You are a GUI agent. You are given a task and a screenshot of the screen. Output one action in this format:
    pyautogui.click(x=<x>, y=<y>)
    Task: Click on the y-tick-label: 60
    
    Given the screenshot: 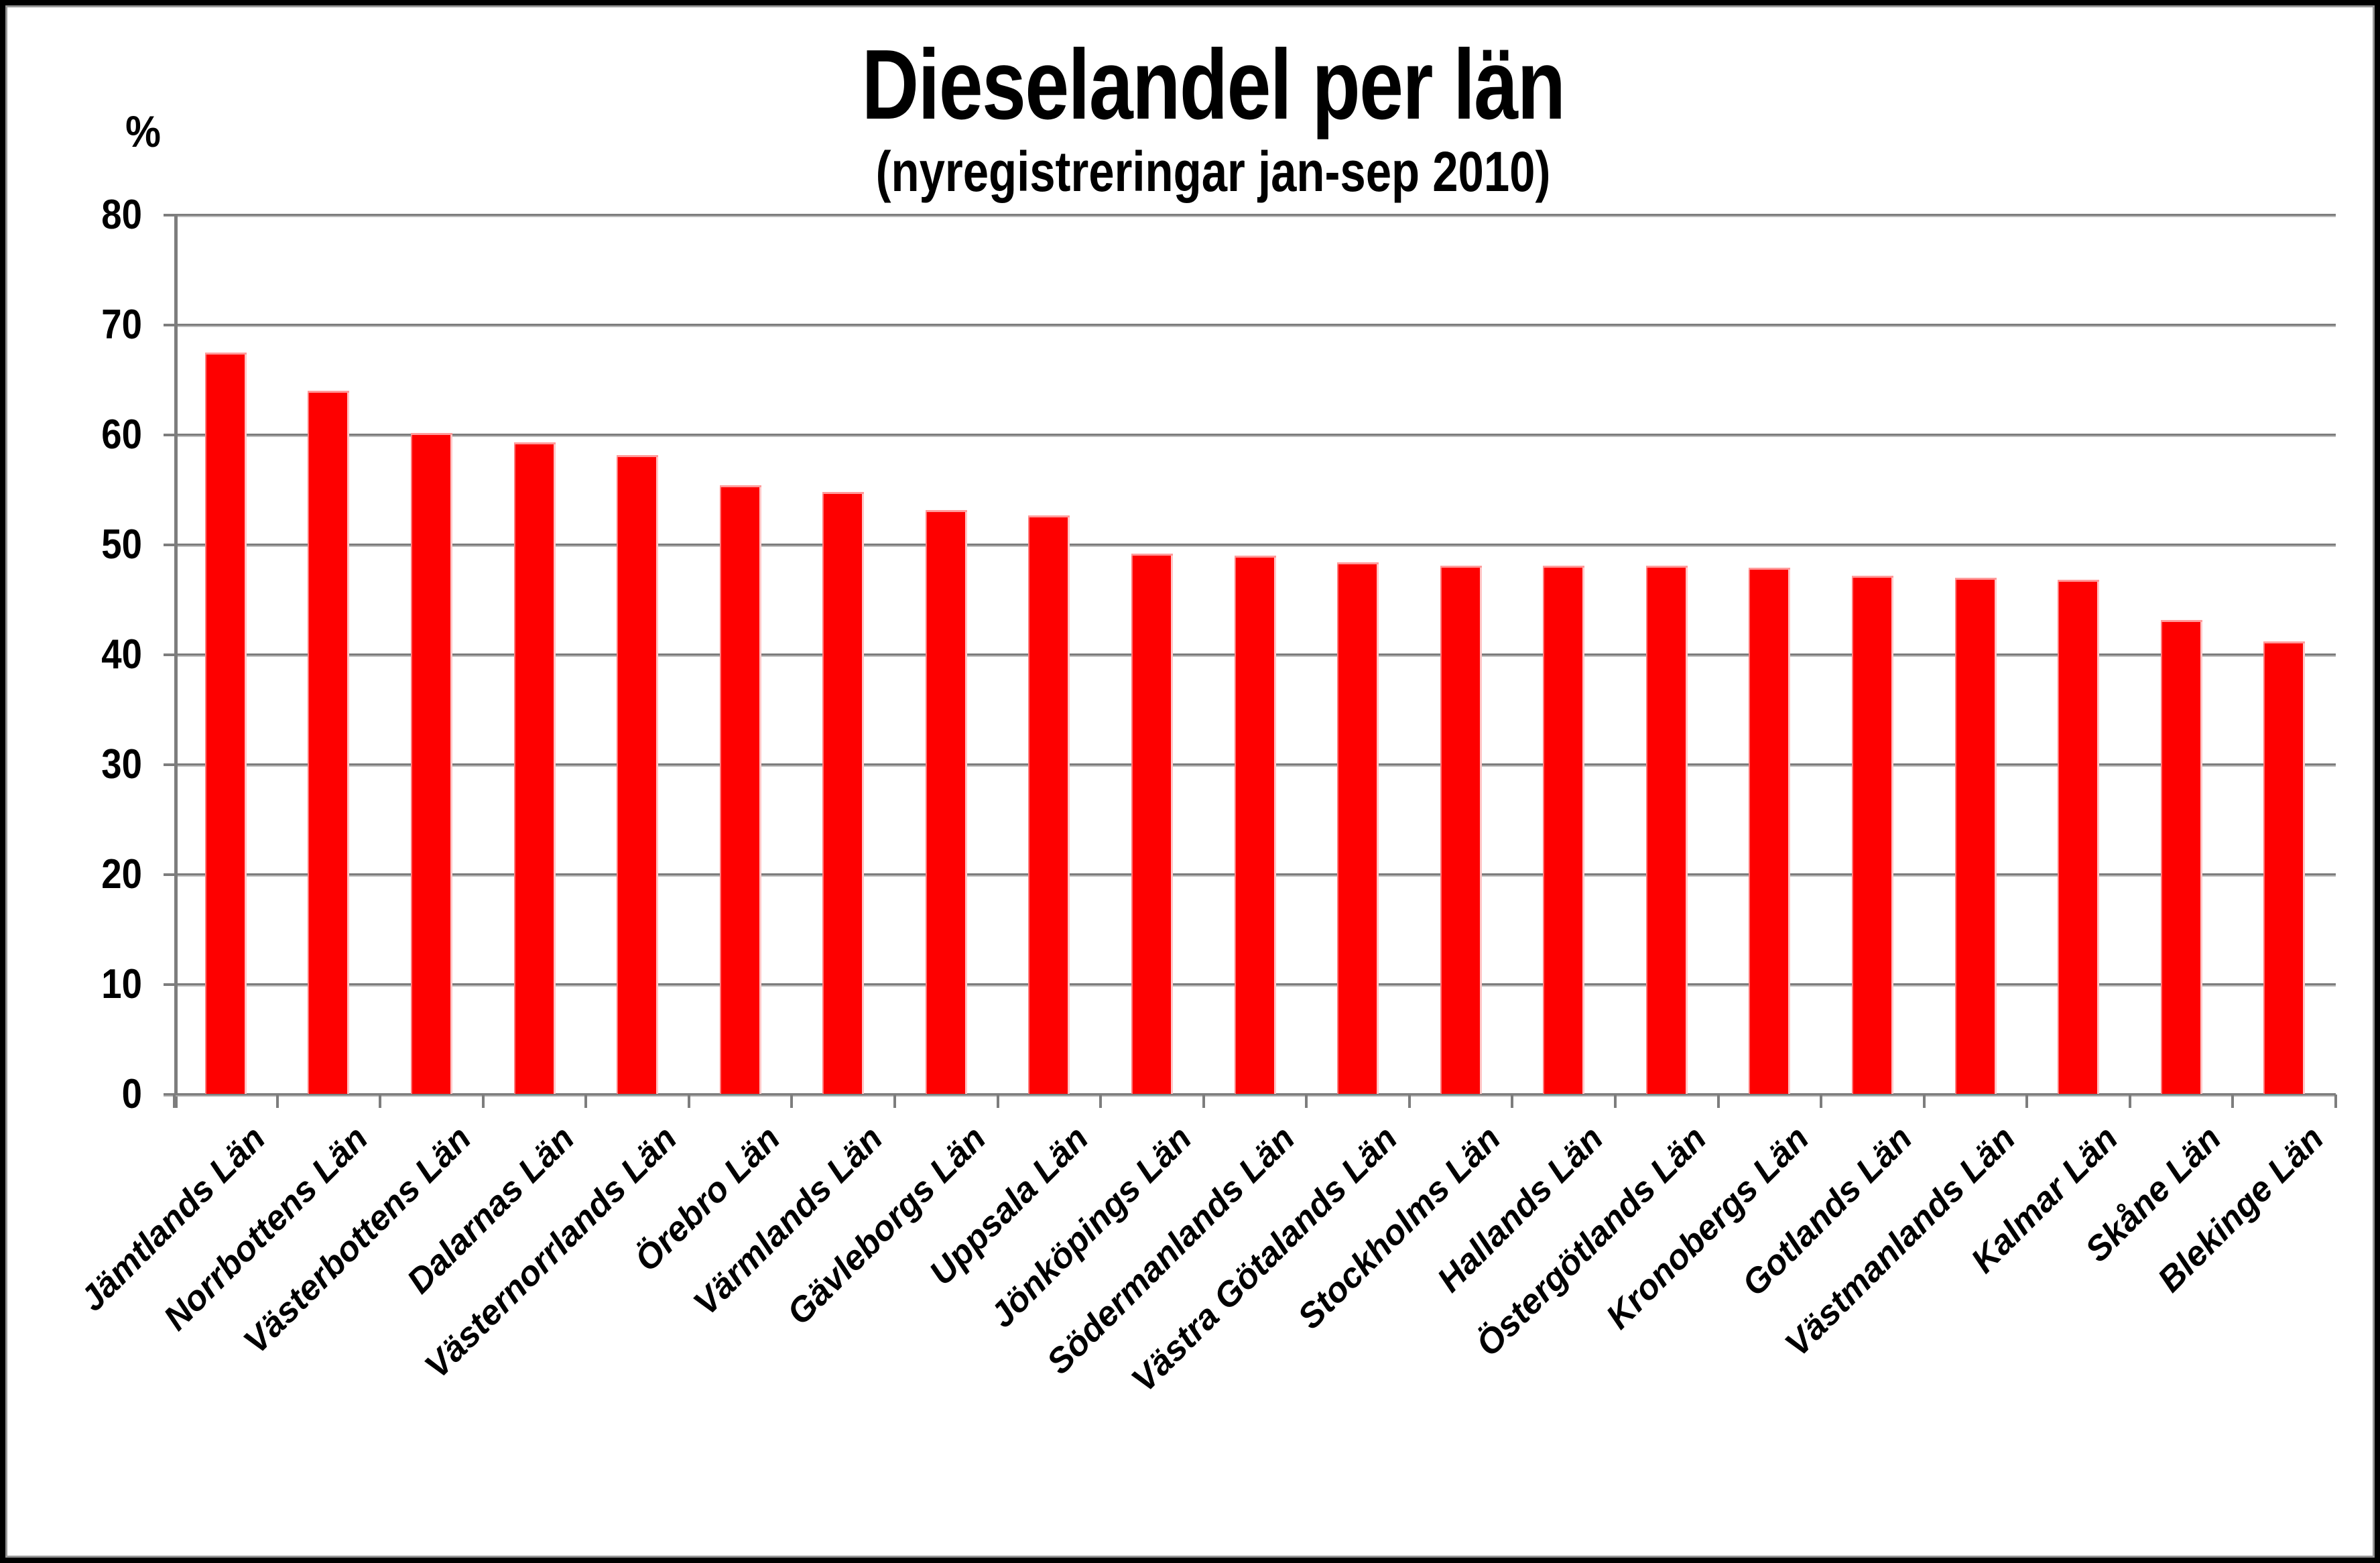 What is the action you would take?
    pyautogui.click(x=121, y=435)
    